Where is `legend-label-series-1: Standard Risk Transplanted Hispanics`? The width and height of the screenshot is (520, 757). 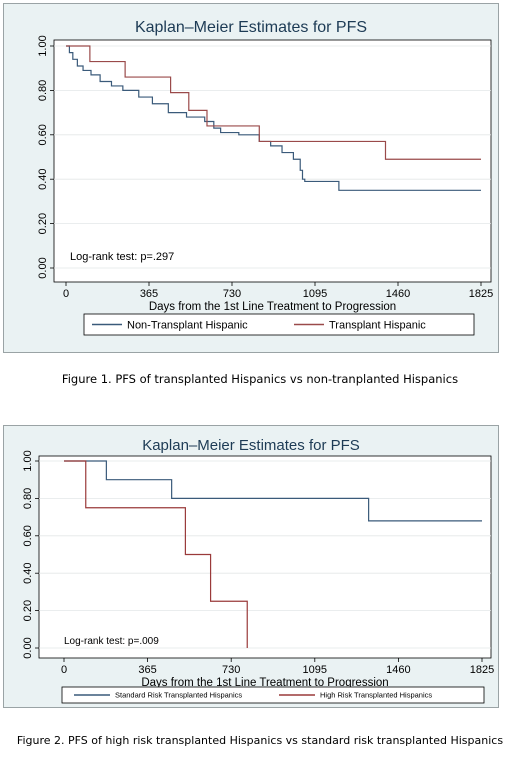
legend-label-series-1: Standard Risk Transplanted Hispanics is located at coordinates (178, 695).